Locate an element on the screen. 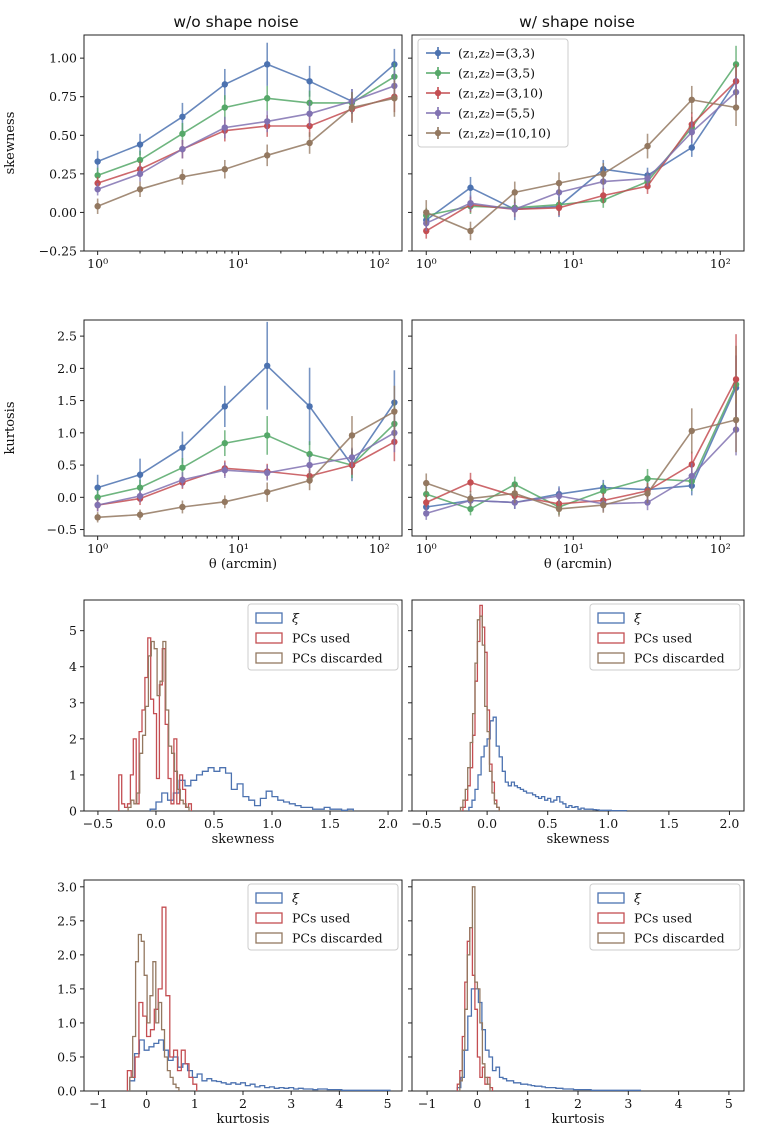 The height and width of the screenshot is (1144, 763). legend-label: ξ is located at coordinates (296, 618).